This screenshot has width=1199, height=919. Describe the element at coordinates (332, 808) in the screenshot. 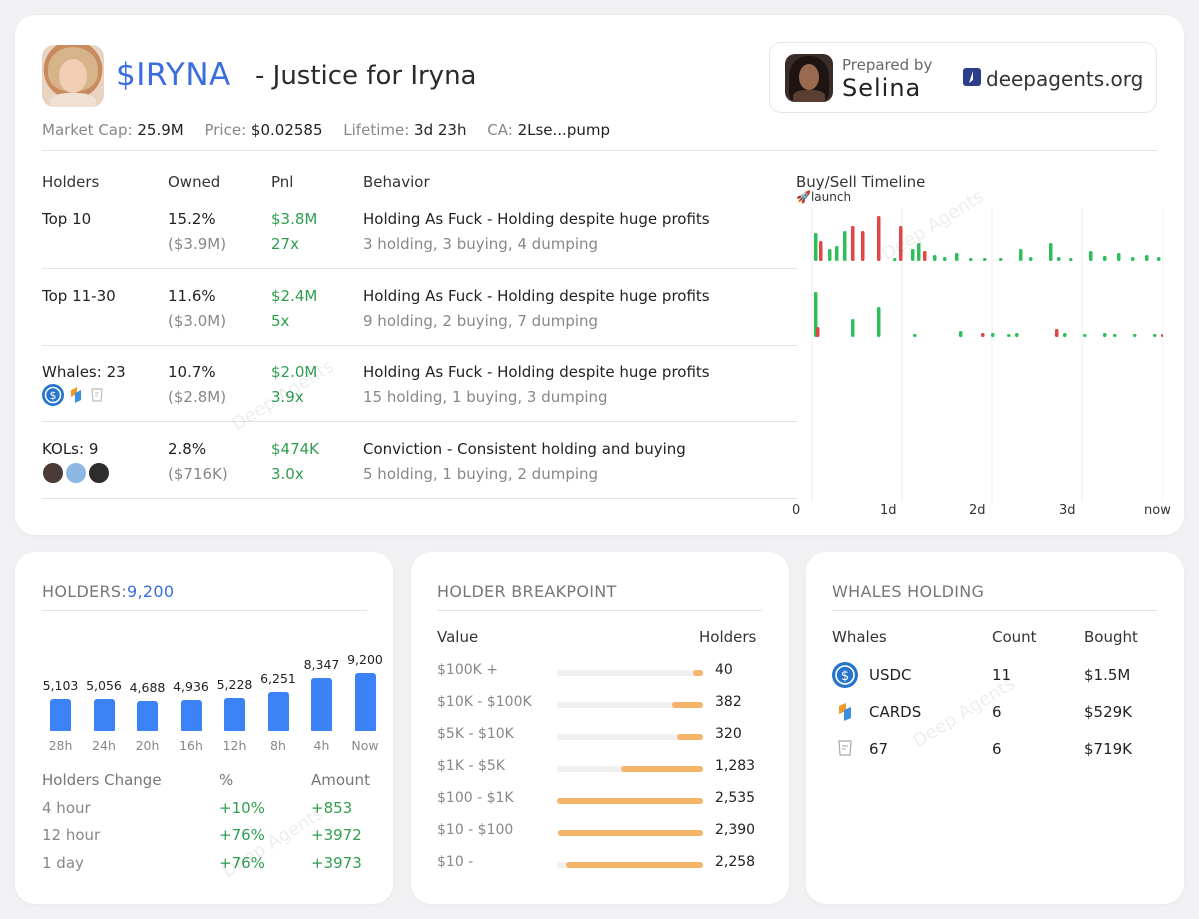

I see `change-amount: +853` at that location.